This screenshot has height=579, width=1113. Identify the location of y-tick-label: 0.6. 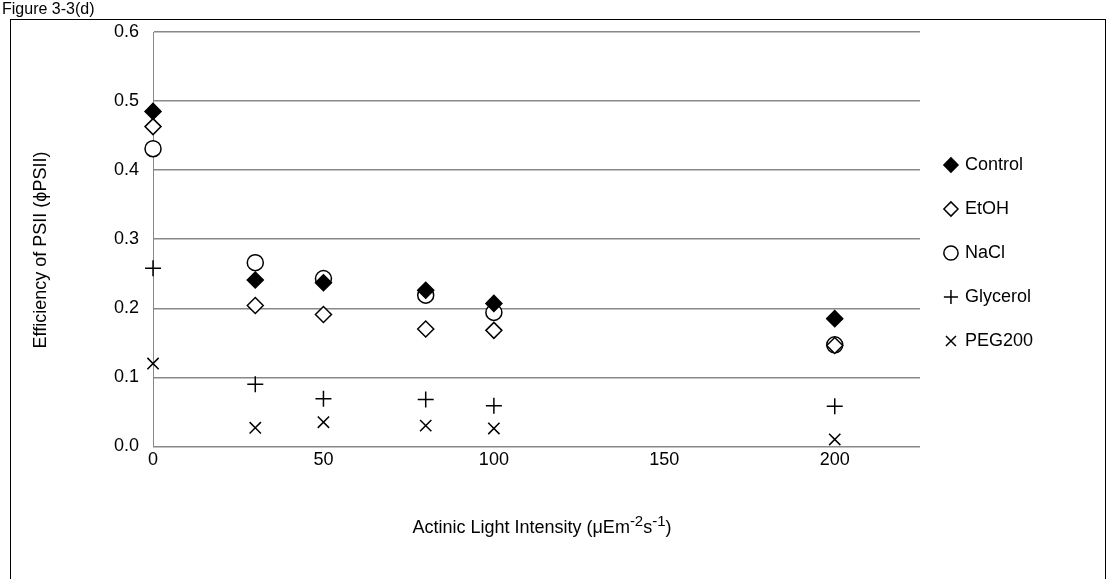
(126, 30).